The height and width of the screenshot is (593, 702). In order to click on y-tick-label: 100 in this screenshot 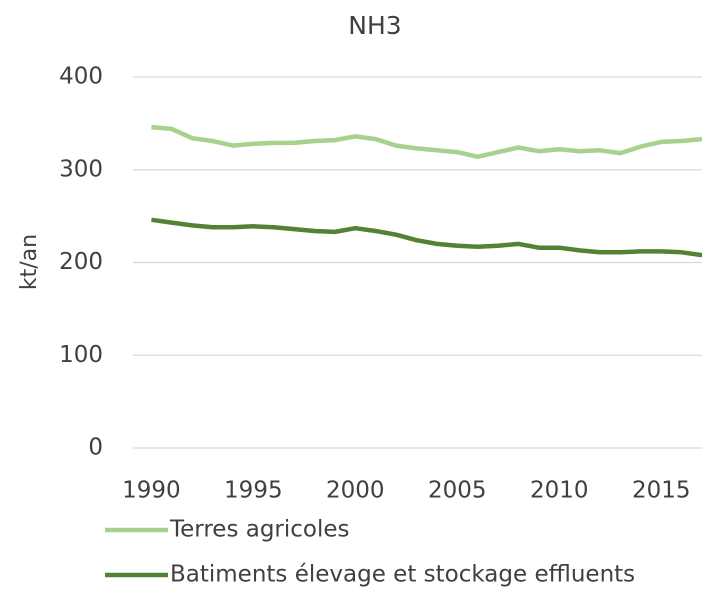, I will do `click(81, 355)`.